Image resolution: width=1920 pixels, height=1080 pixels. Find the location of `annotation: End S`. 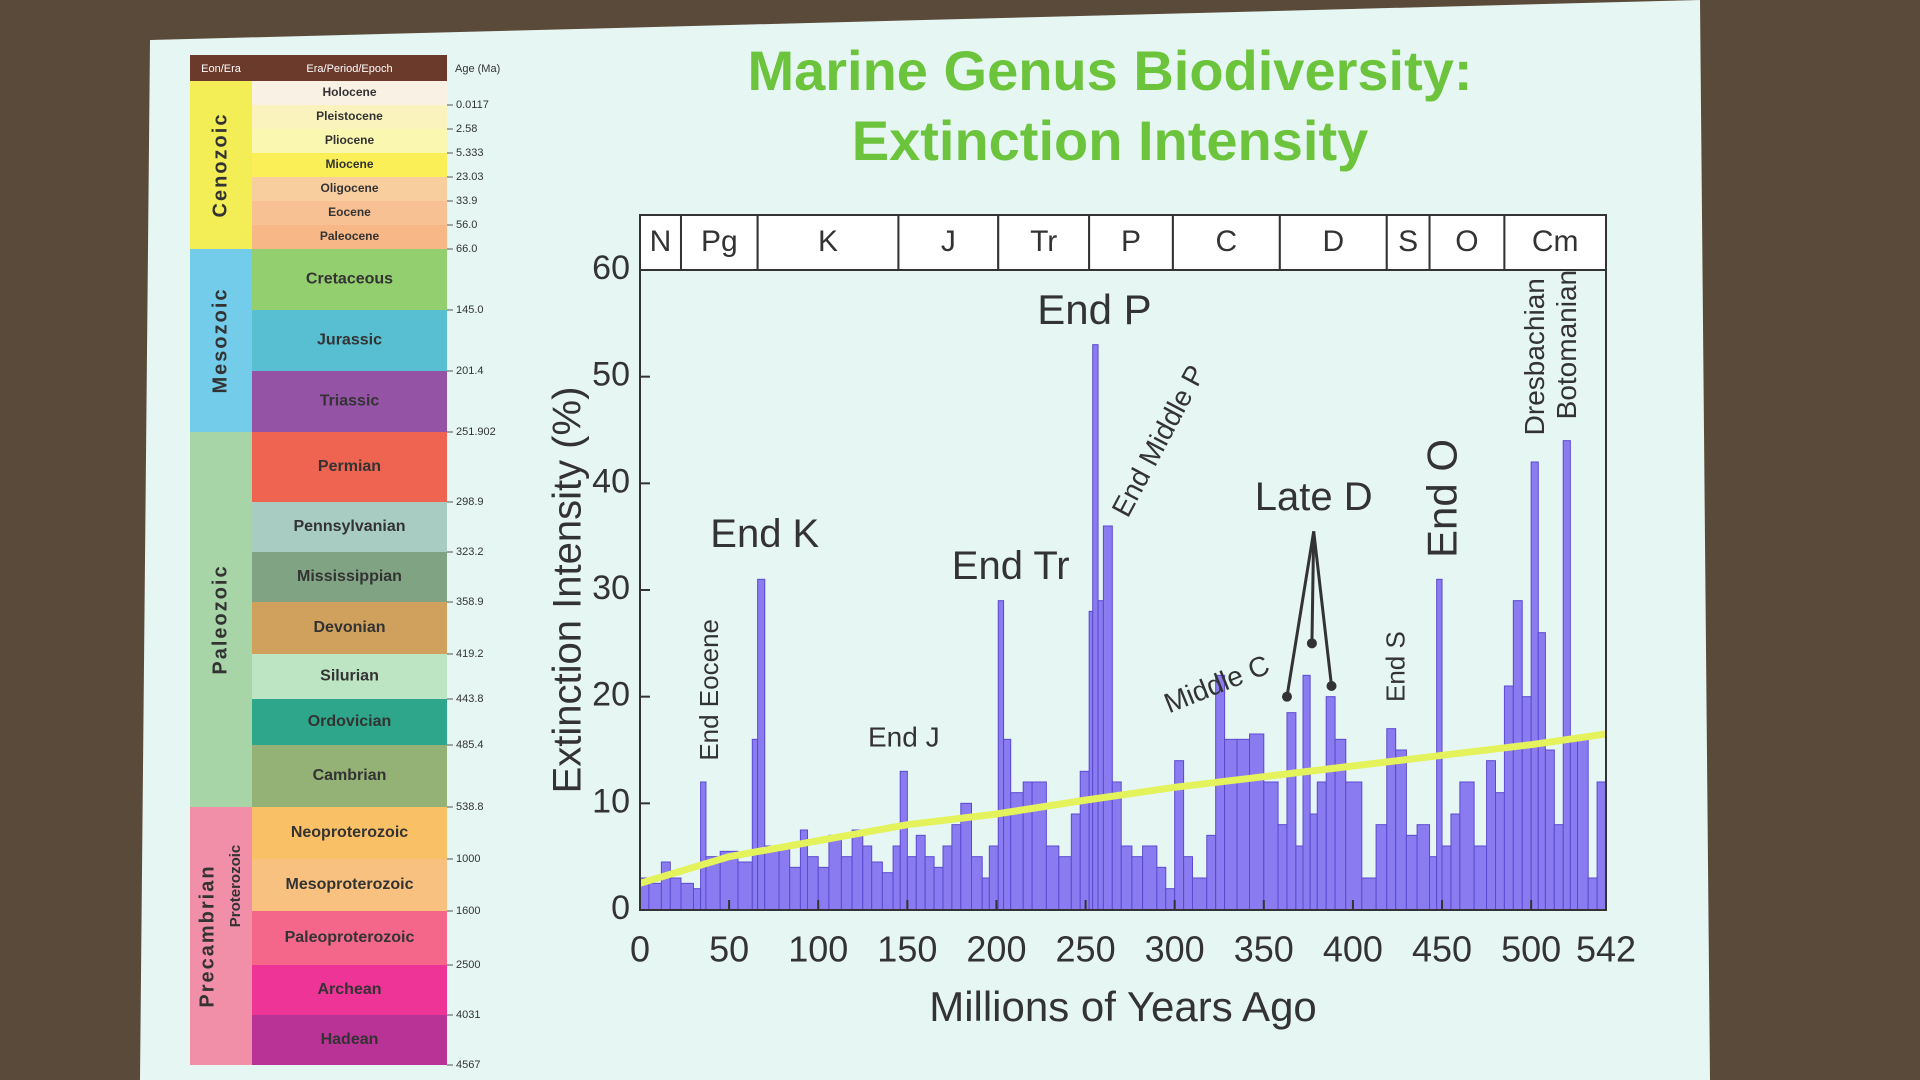

annotation: End S is located at coordinates (1395, 666).